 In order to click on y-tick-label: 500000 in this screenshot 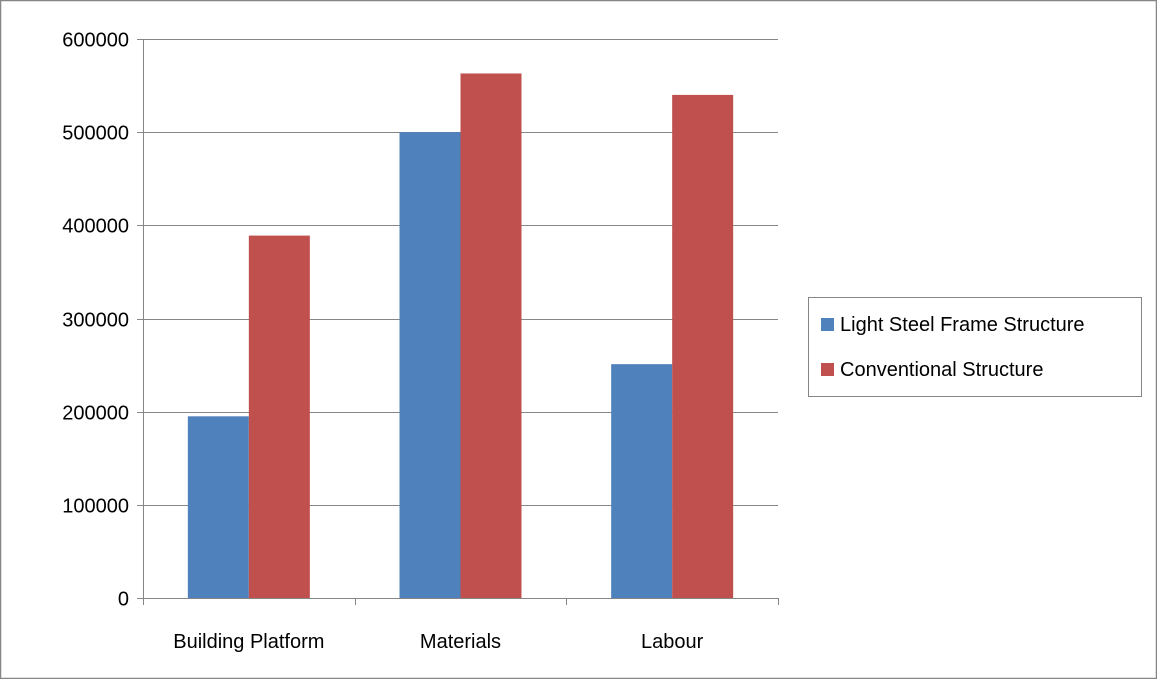, I will do `click(95, 134)`.